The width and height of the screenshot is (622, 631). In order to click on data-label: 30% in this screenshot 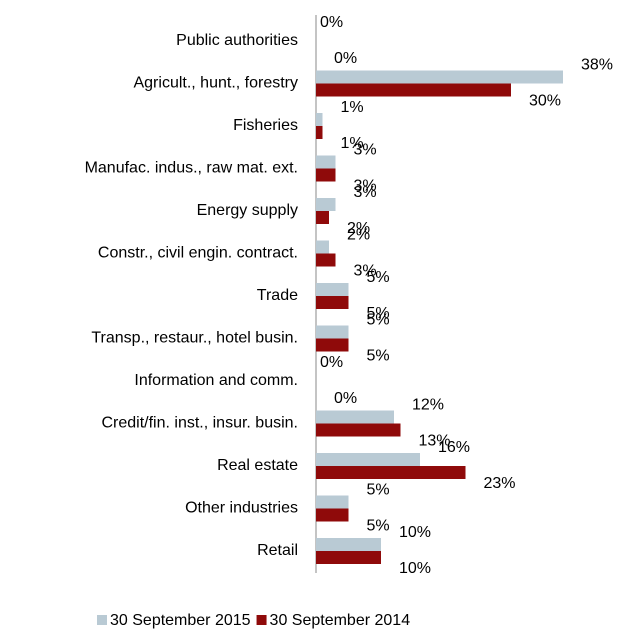, I will do `click(545, 101)`.